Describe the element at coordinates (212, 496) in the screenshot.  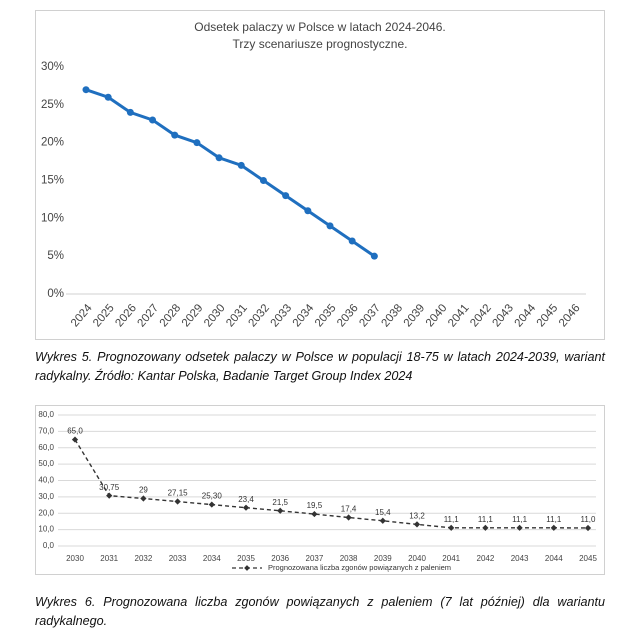
I see `data-label: 25,30` at that location.